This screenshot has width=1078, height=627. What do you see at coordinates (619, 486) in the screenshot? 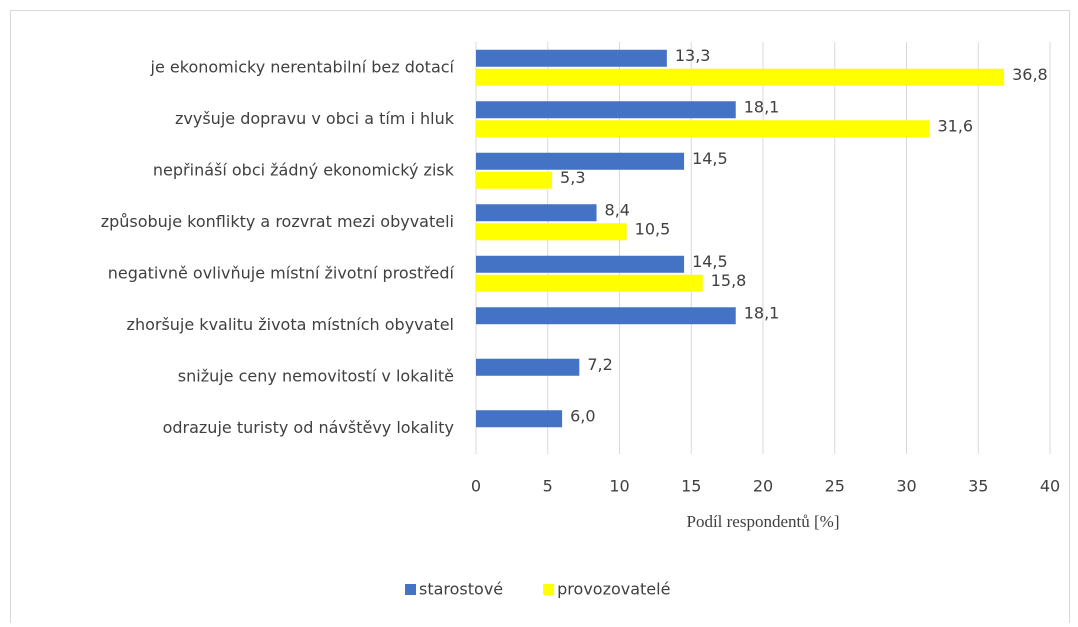
I see `x-tick-label: 10` at bounding box center [619, 486].